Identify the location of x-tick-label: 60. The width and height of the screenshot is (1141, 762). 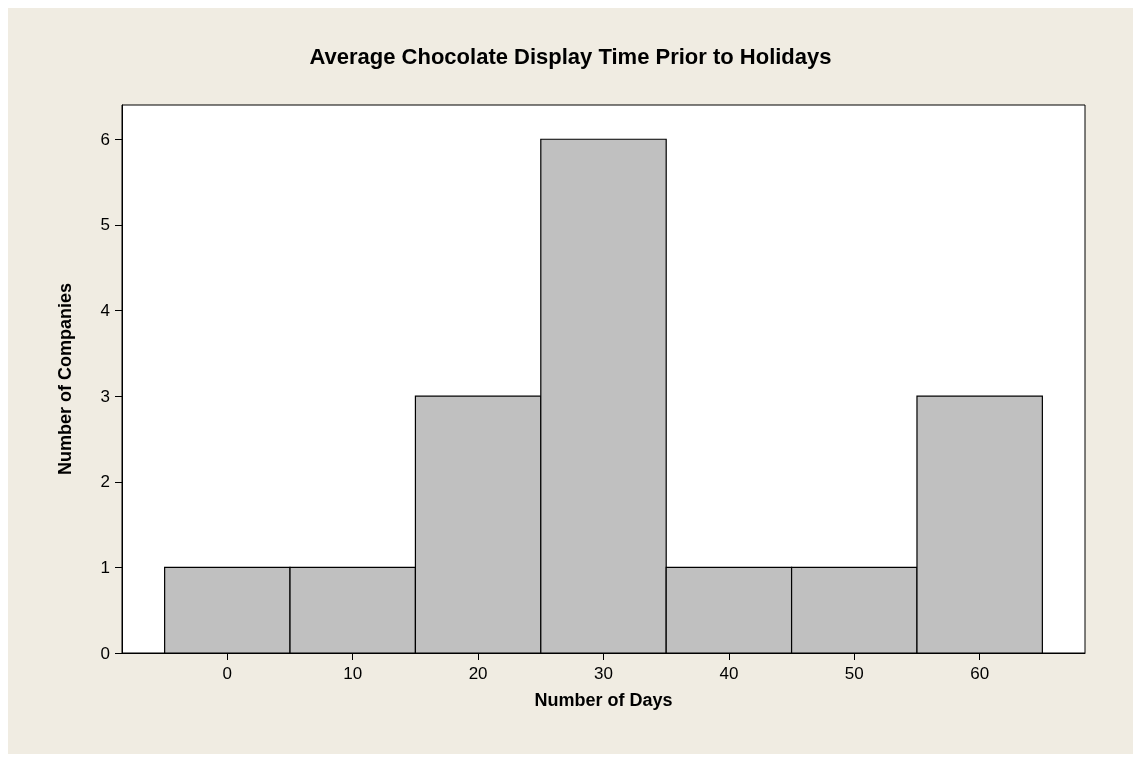
(980, 673).